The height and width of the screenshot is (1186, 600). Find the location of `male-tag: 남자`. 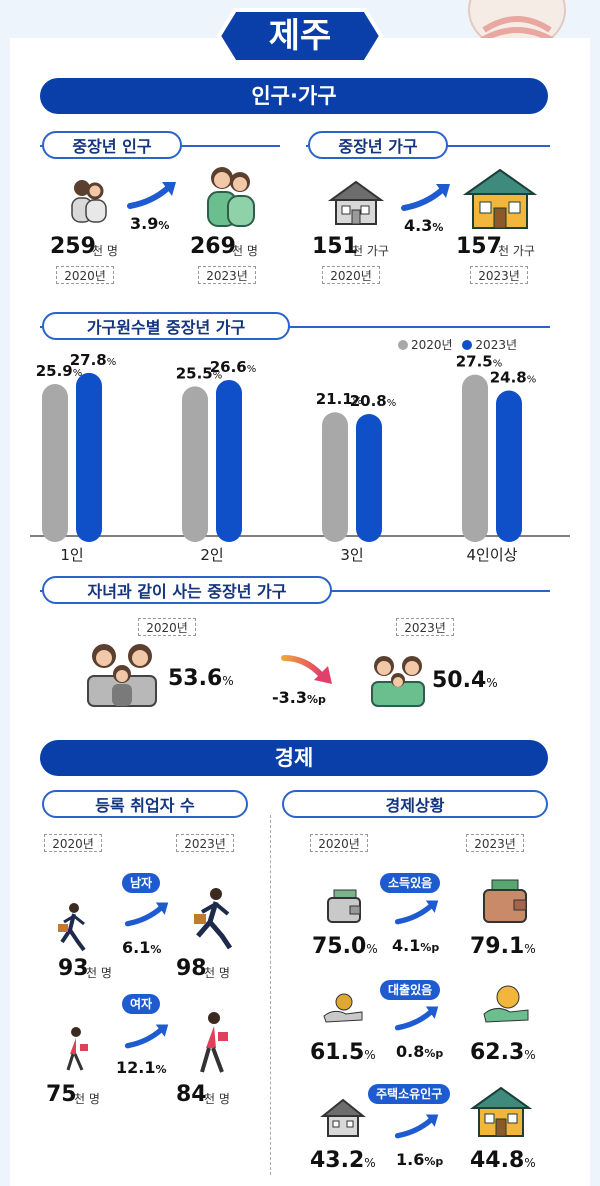

male-tag: 남자 is located at coordinates (141, 883).